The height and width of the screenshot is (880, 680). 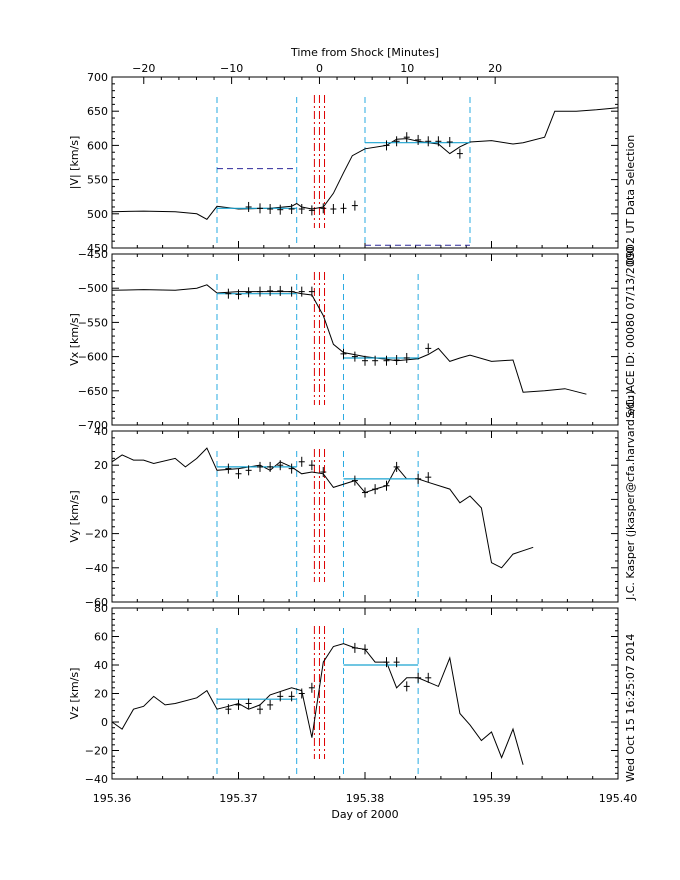 What do you see at coordinates (97, 145) in the screenshot?
I see `y-tick-label: 600` at bounding box center [97, 145].